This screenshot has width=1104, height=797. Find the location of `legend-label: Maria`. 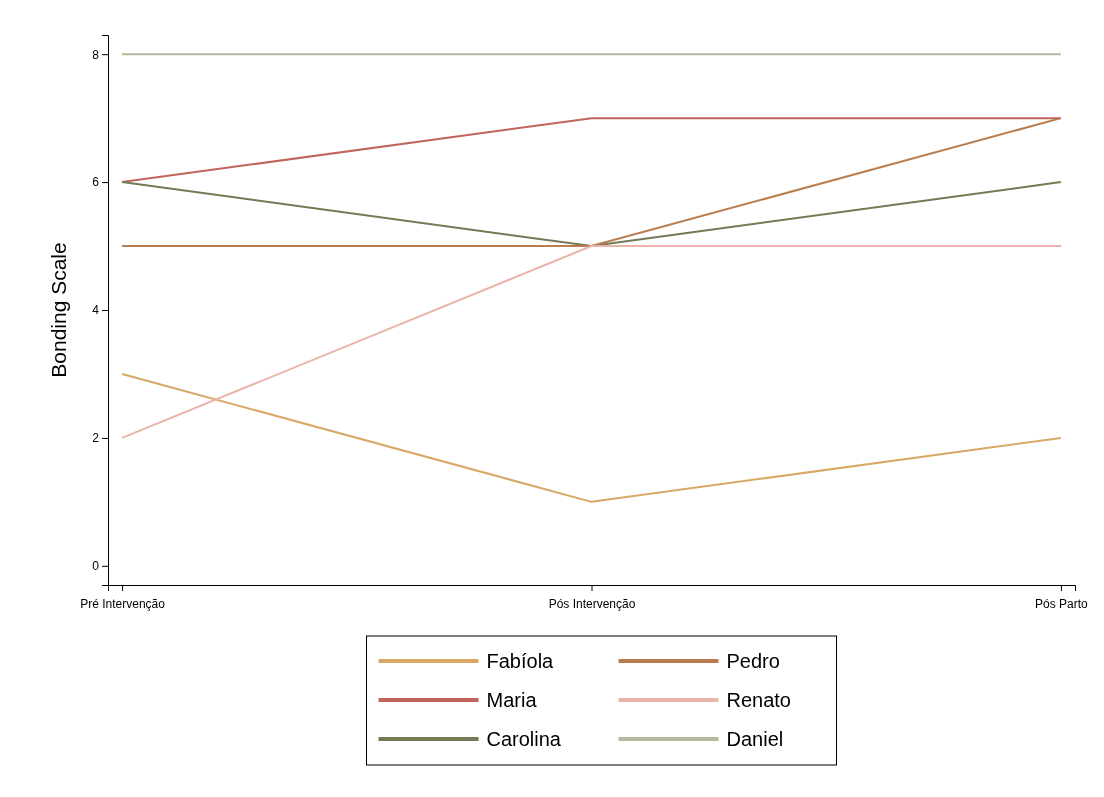

legend-label: Maria is located at coordinates (512, 700).